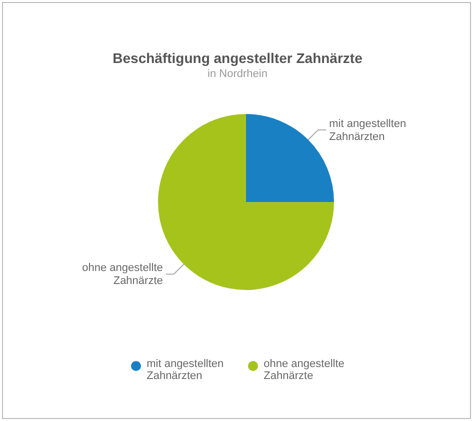 Image resolution: width=475 pixels, height=421 pixels. Describe the element at coordinates (185, 370) in the screenshot. I see `legend-label: mit angestellten Zahnärzten` at that location.